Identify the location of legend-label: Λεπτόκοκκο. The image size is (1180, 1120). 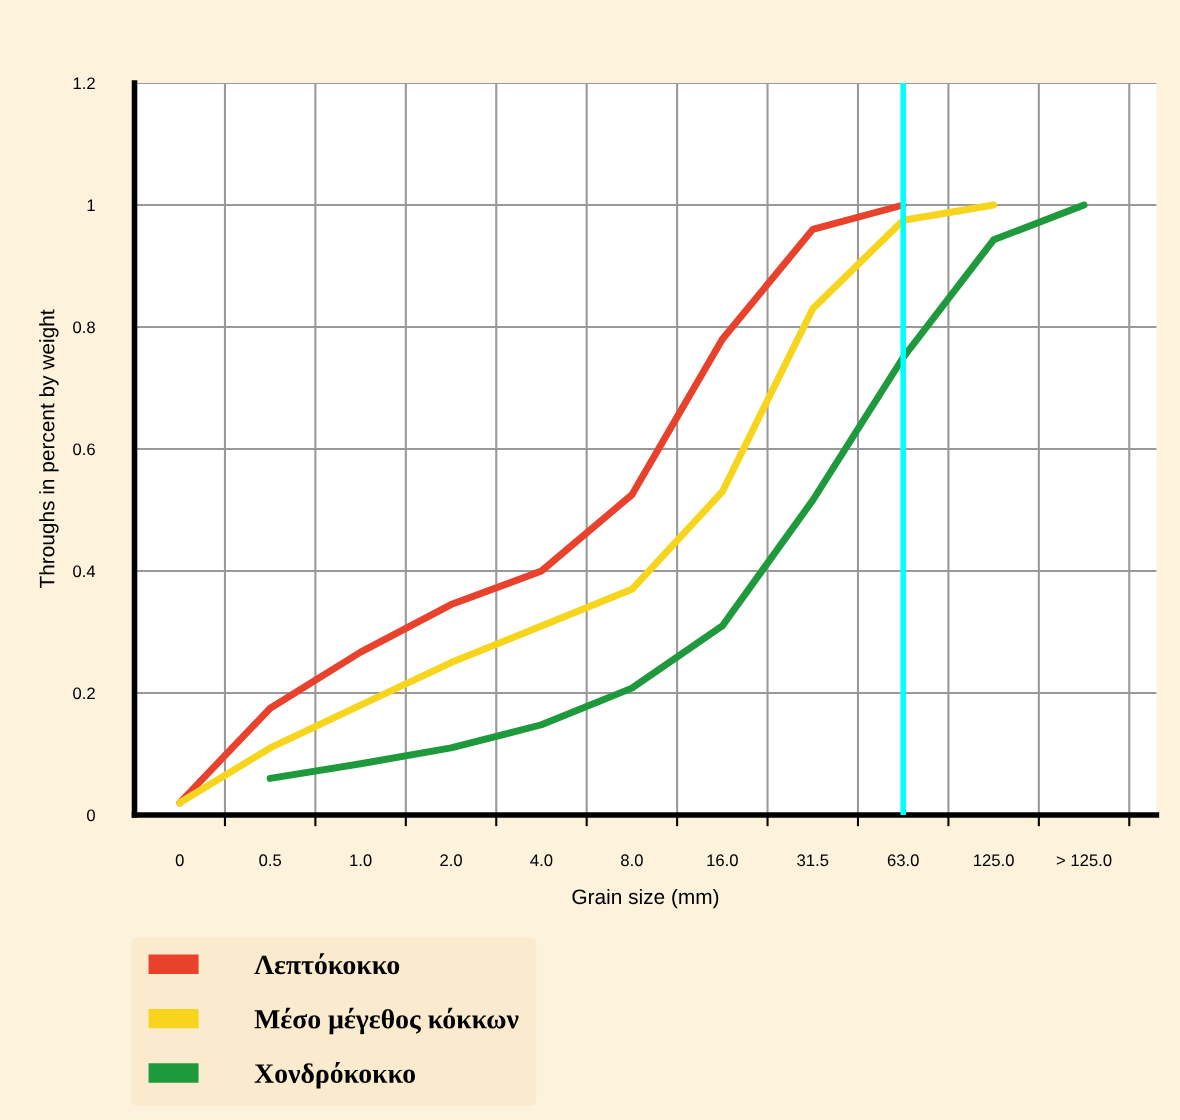
(327, 964).